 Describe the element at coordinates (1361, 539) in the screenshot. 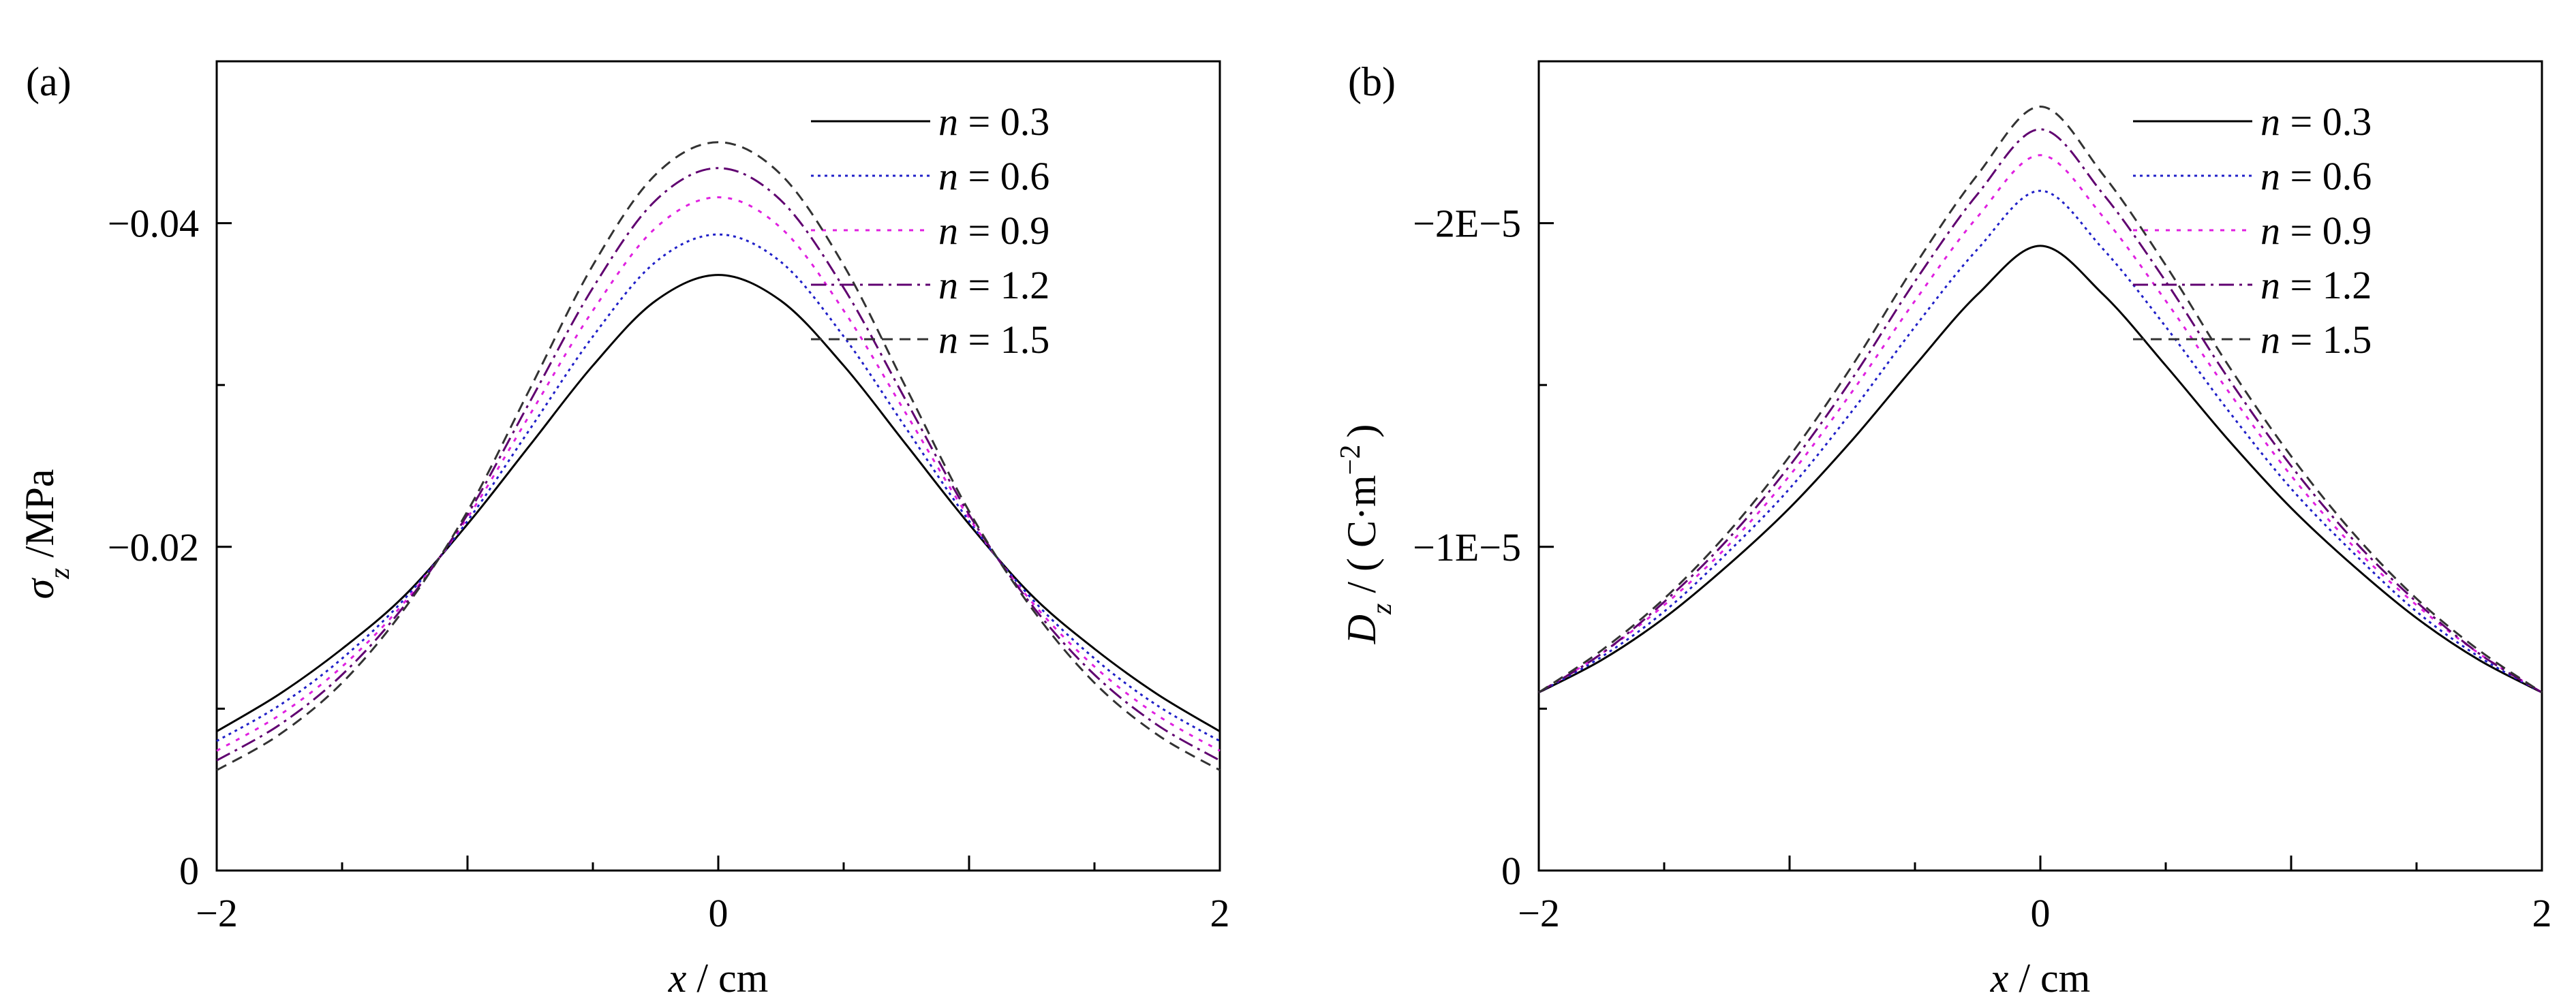

I see `y-axis-unit: / ( C·m` at that location.